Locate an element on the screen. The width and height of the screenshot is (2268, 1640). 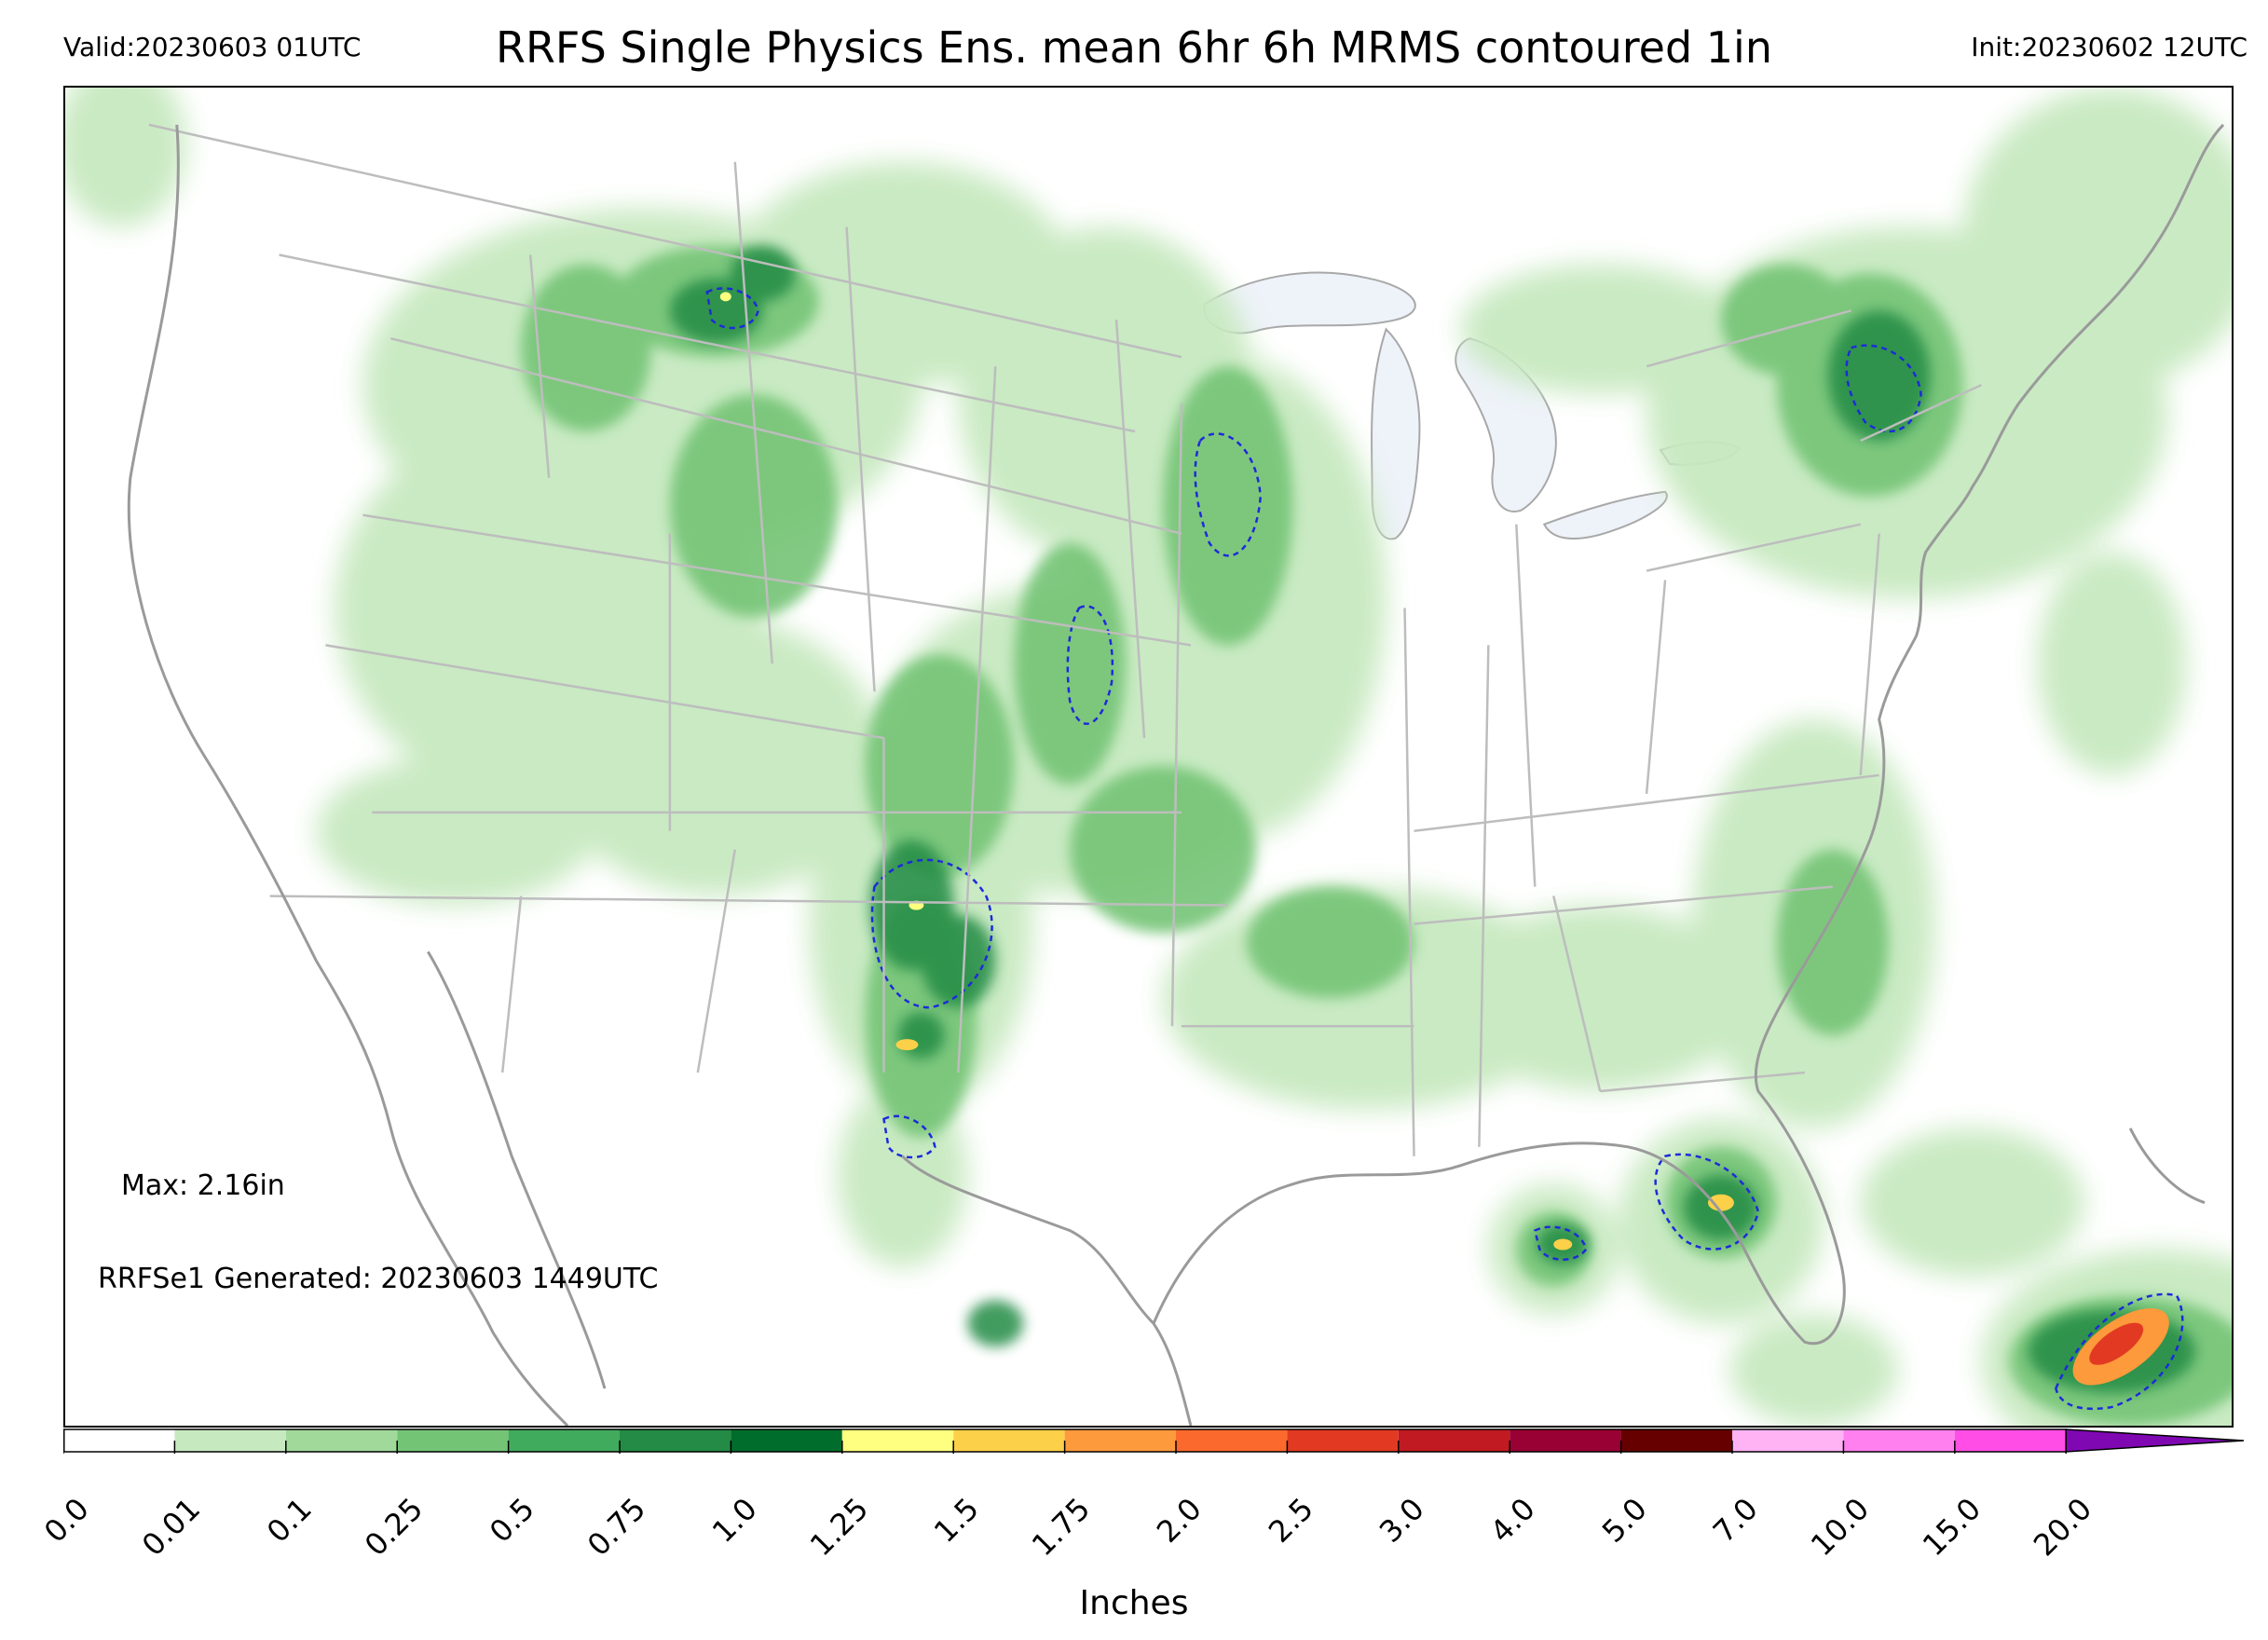
colorbar-tick-label: 15.0 is located at coordinates (1951, 1527).